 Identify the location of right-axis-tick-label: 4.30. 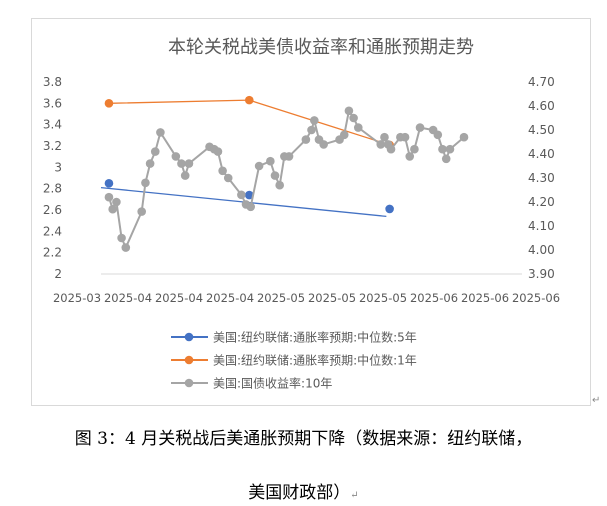
(541, 178).